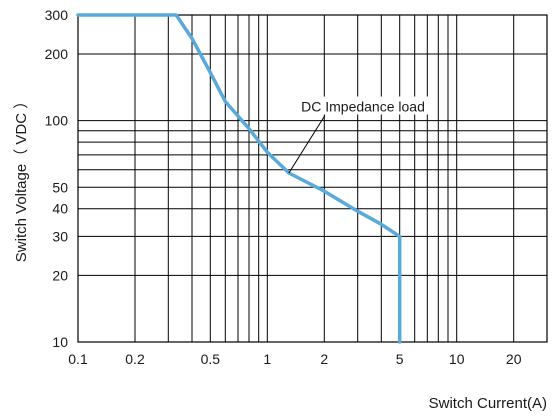 This screenshot has width=560, height=416. Describe the element at coordinates (57, 121) in the screenshot. I see `y-tick-label-5: 100` at that location.